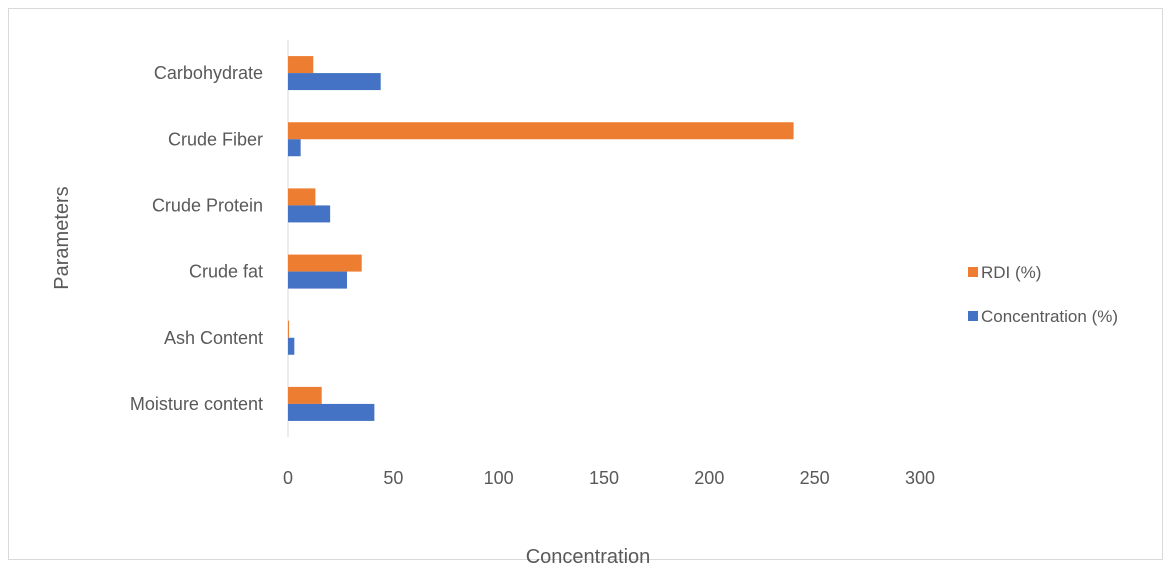  What do you see at coordinates (331, 412) in the screenshot?
I see `bar-concentration-moisture-content` at bounding box center [331, 412].